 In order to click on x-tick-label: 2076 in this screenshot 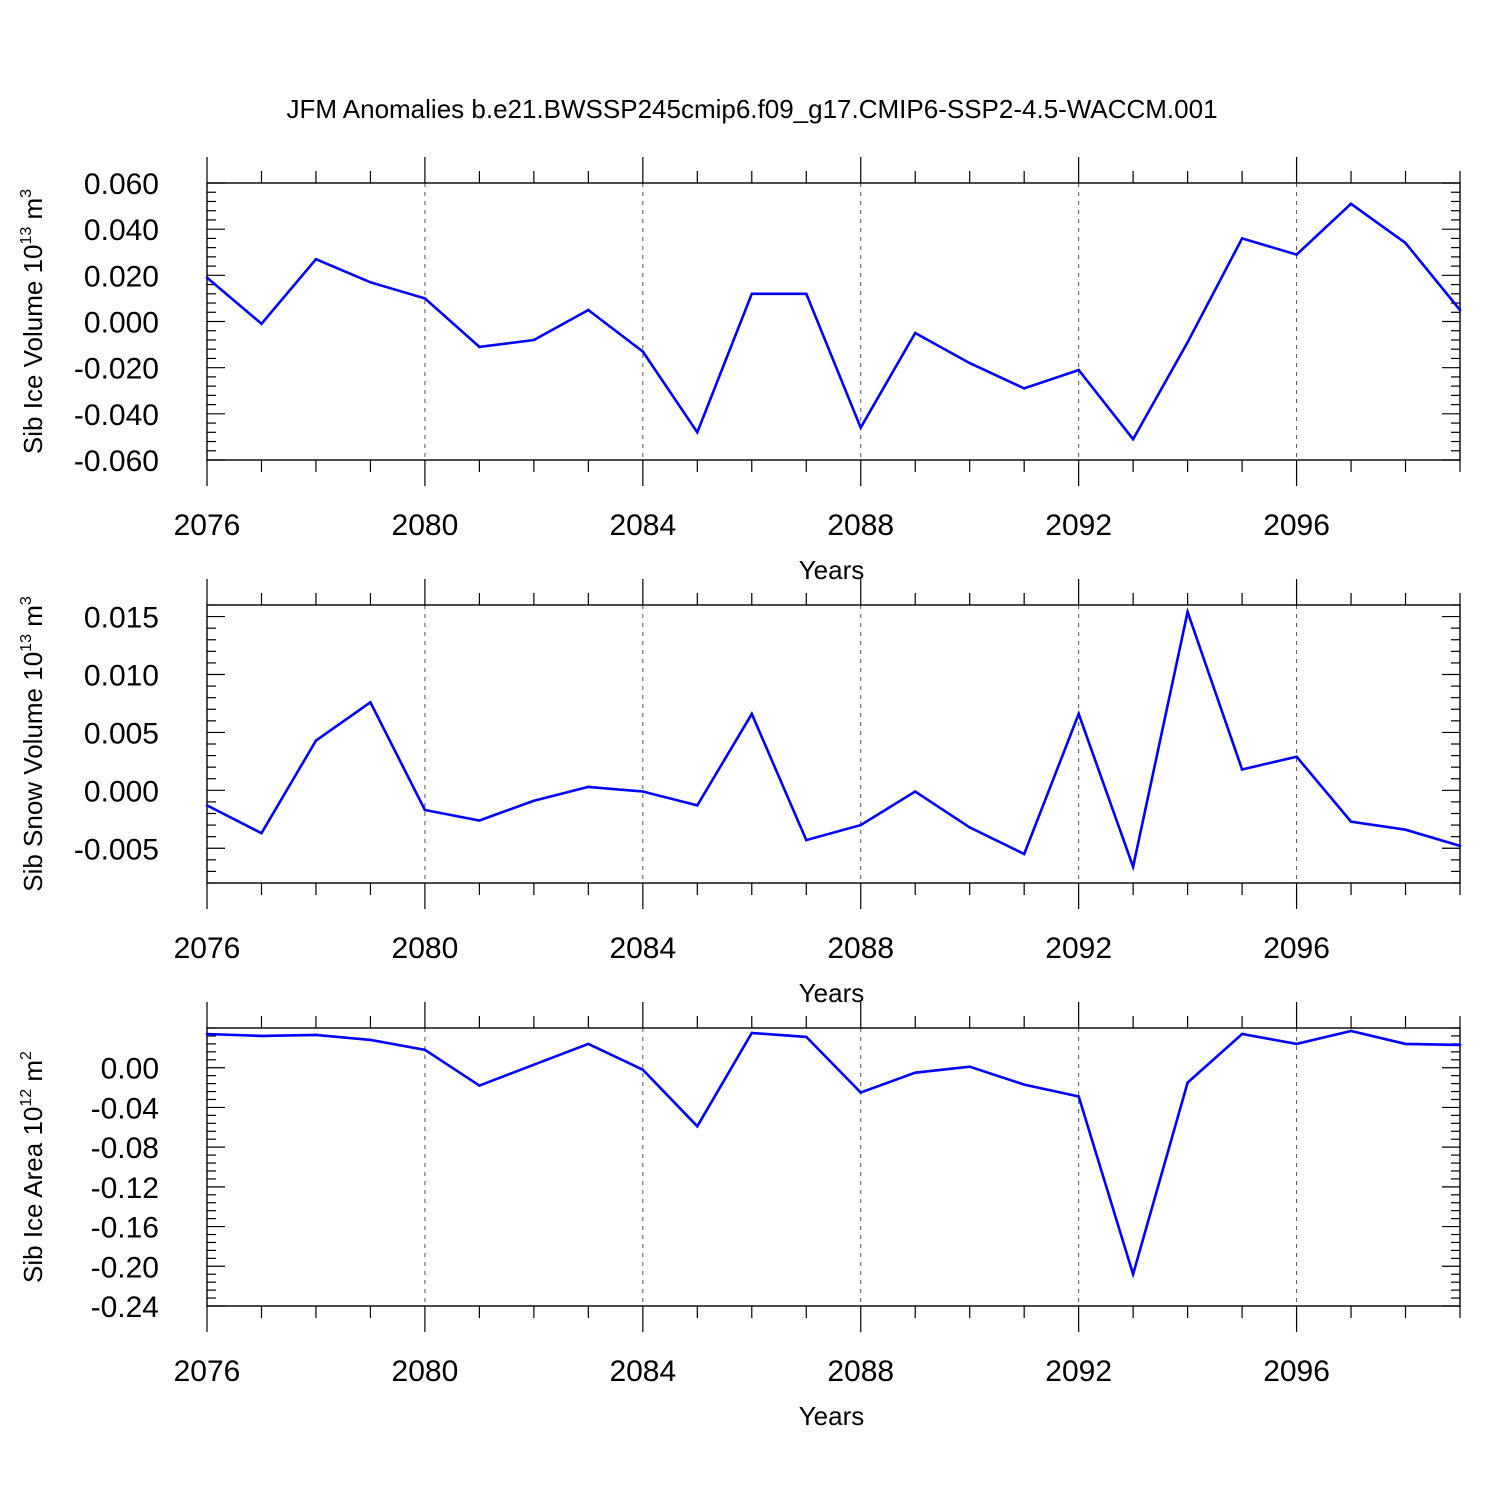, I will do `click(207, 1371)`.